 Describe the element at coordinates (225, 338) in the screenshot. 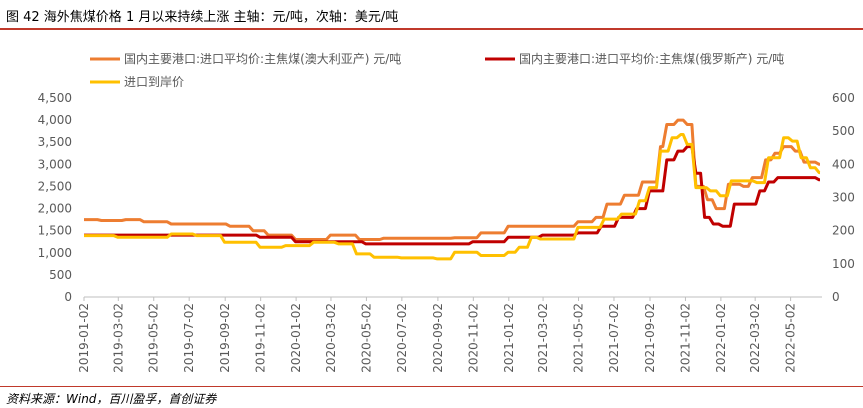

I see `x-axis-tick-label: 2019-09-02` at that location.